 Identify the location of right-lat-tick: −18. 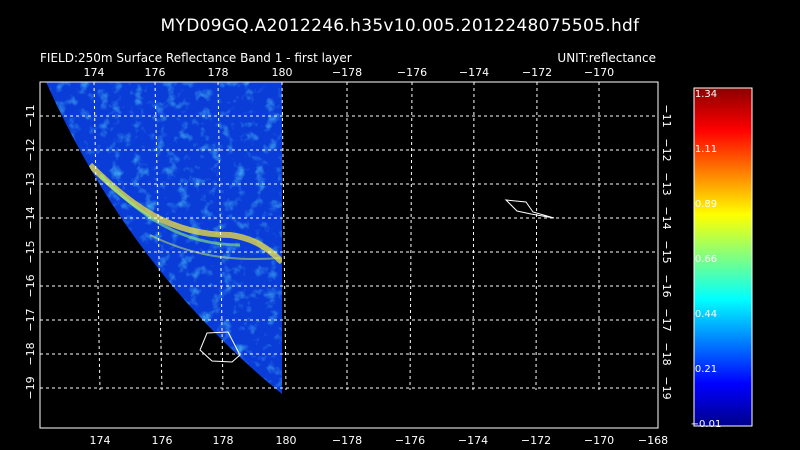
(666, 353).